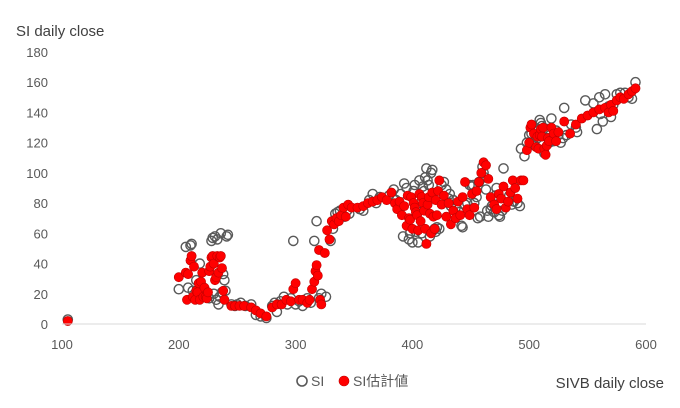 This screenshot has width=680, height=408. I want to click on y-tick-label: 120, so click(37, 143).